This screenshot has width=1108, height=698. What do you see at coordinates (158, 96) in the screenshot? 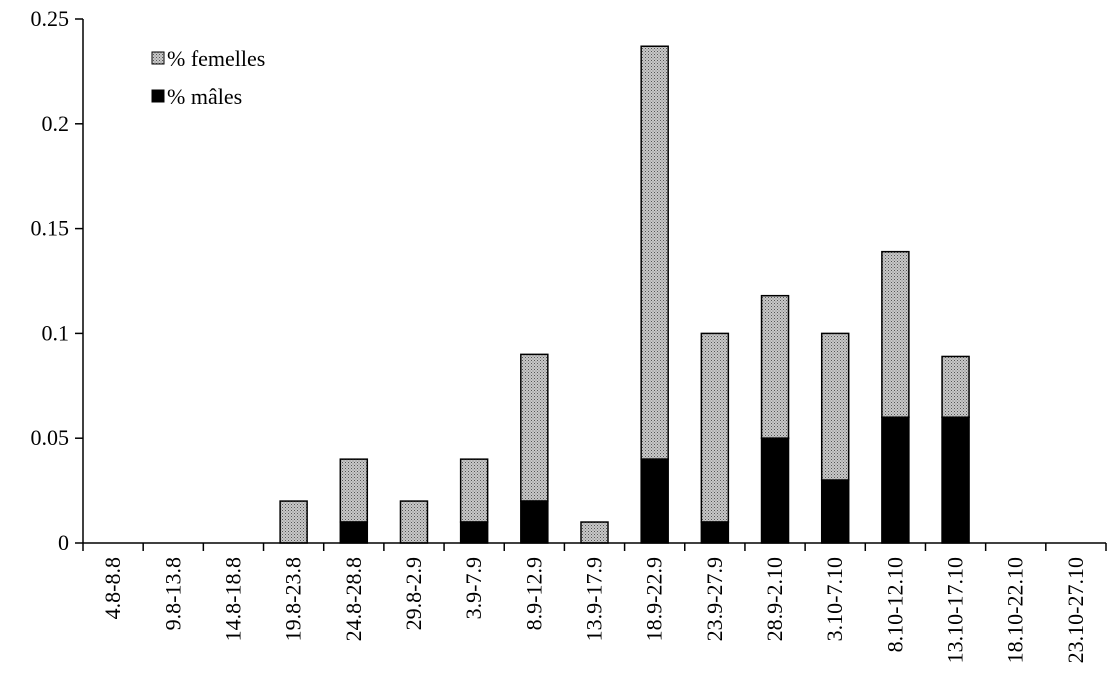
I see `legend-swatch-males` at bounding box center [158, 96].